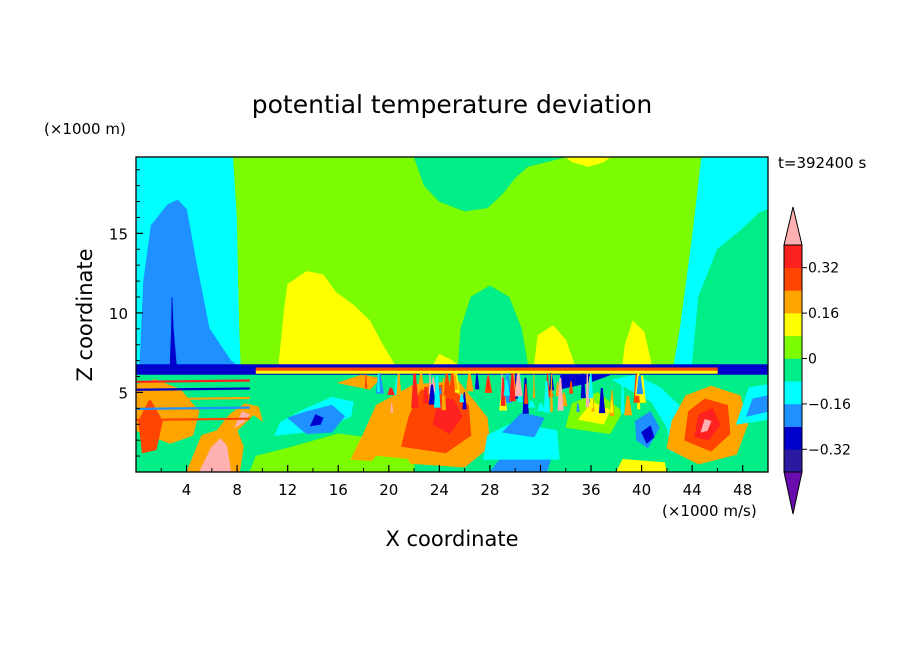 Image resolution: width=904 pixels, height=654 pixels. What do you see at coordinates (338, 490) in the screenshot?
I see `x-tick-label: 16` at bounding box center [338, 490].